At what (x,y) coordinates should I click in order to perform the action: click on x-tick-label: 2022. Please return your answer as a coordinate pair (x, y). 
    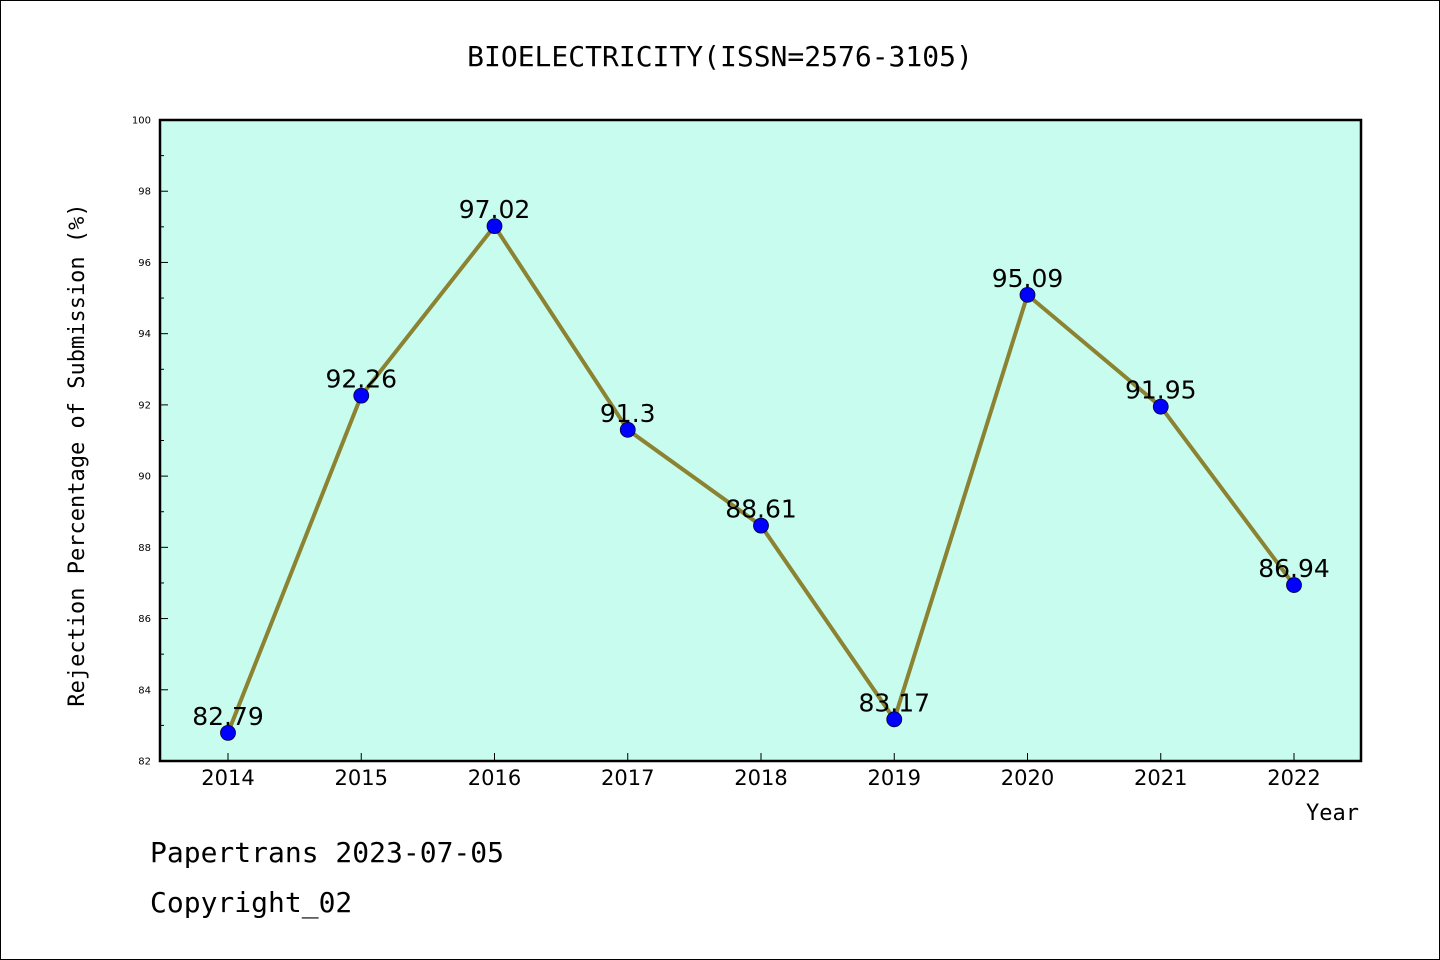
    Looking at the image, I should click on (1293, 778).